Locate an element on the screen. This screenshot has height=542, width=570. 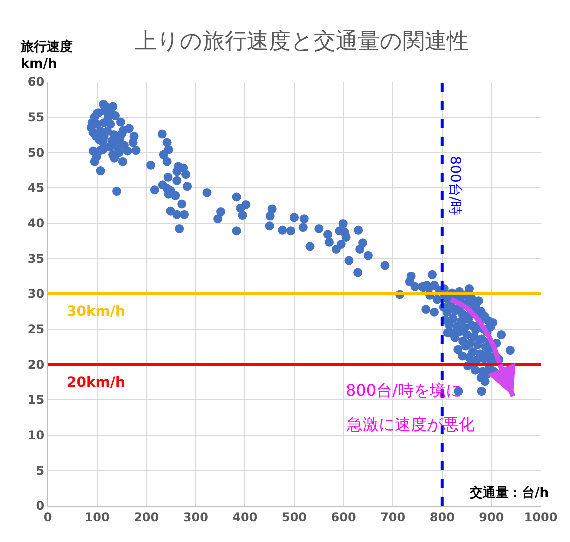
y-tick-label: 15 is located at coordinates (36, 400).